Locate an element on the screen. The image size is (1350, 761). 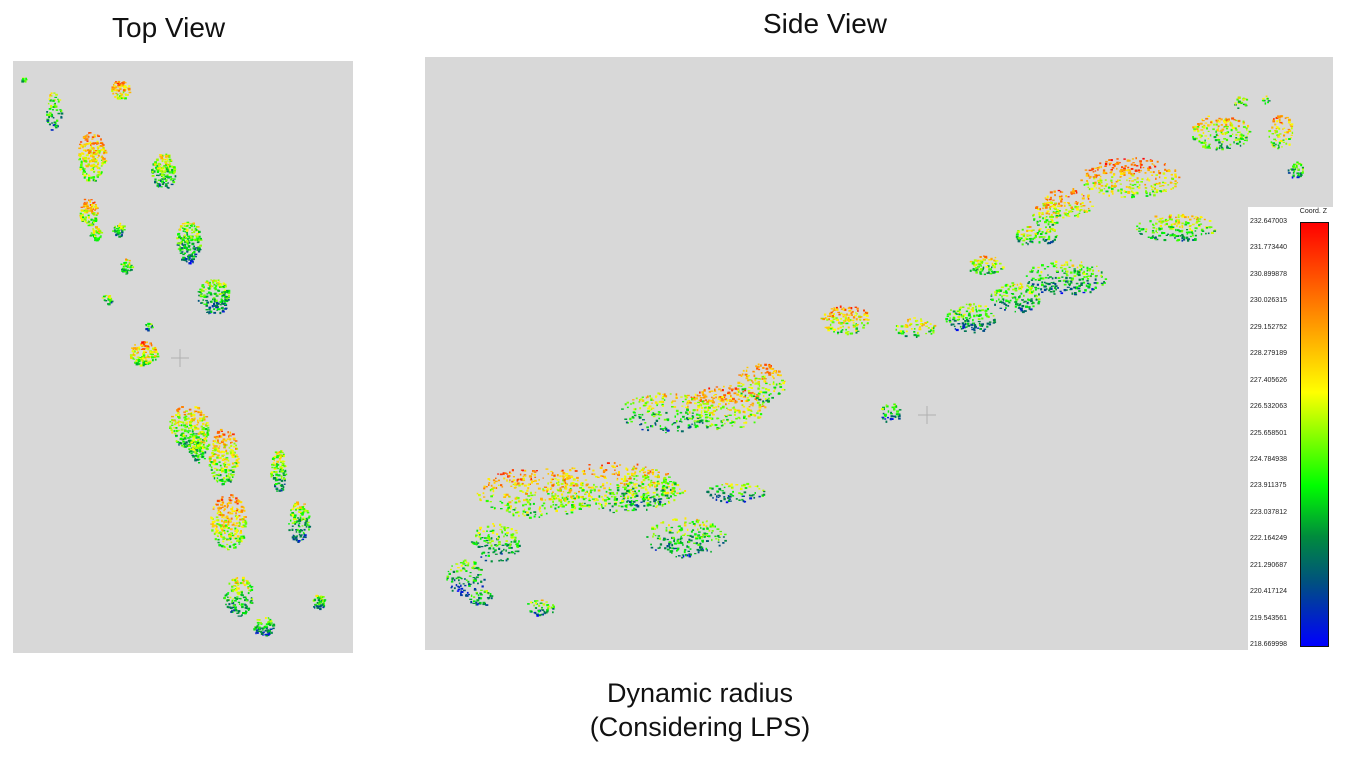
color-scale-tick: 226.532063 is located at coordinates (1268, 407).